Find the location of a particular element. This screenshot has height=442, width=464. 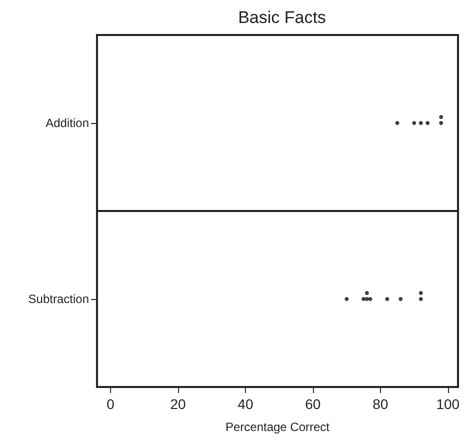

x-tick-label: 0 is located at coordinates (110, 404).